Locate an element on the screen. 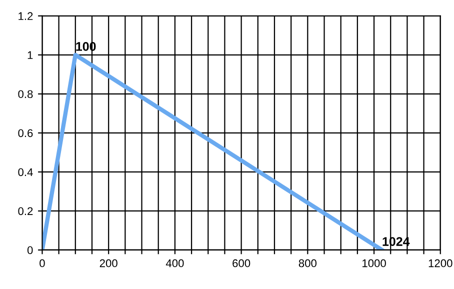 The image size is (454, 289). x-tick-label: 400 is located at coordinates (175, 263).